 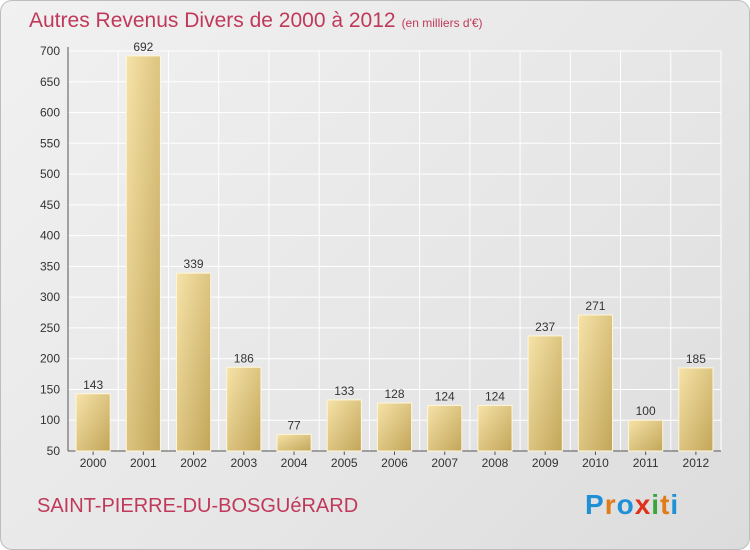 What do you see at coordinates (198, 506) in the screenshot?
I see `city-name: SAINT-PIERRE-DU-BOSGUéRARD` at bounding box center [198, 506].